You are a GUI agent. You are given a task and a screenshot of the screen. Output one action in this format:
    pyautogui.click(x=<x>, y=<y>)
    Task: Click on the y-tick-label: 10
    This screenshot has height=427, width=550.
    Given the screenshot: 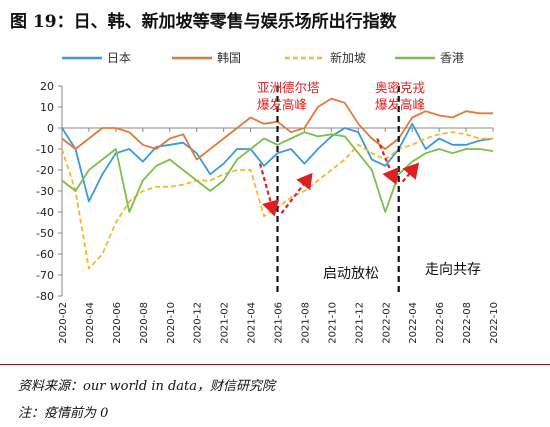 What is the action you would take?
    pyautogui.click(x=47, y=107)
    